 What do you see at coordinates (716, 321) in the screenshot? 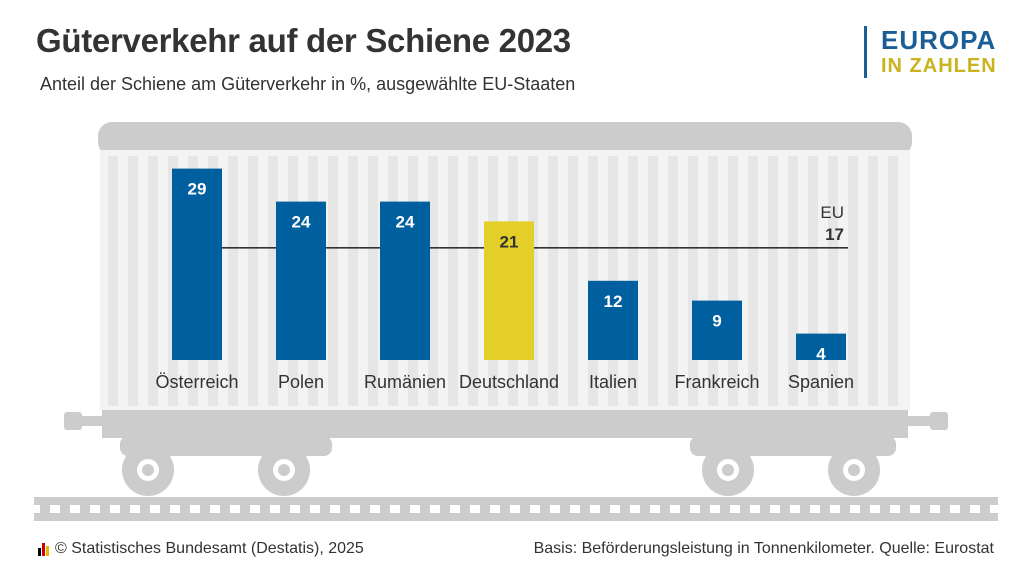
I see `bar-value-label: 9` at bounding box center [716, 321].